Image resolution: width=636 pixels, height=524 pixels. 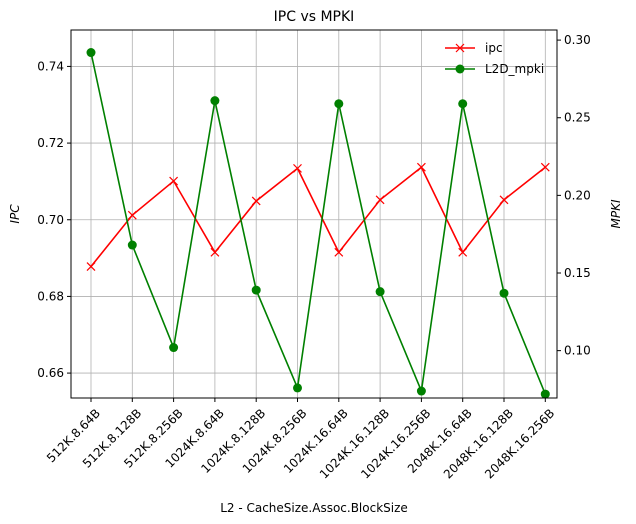 What do you see at coordinates (494, 58) in the screenshot?
I see `legend: ipc L2D_mpki` at bounding box center [494, 58].